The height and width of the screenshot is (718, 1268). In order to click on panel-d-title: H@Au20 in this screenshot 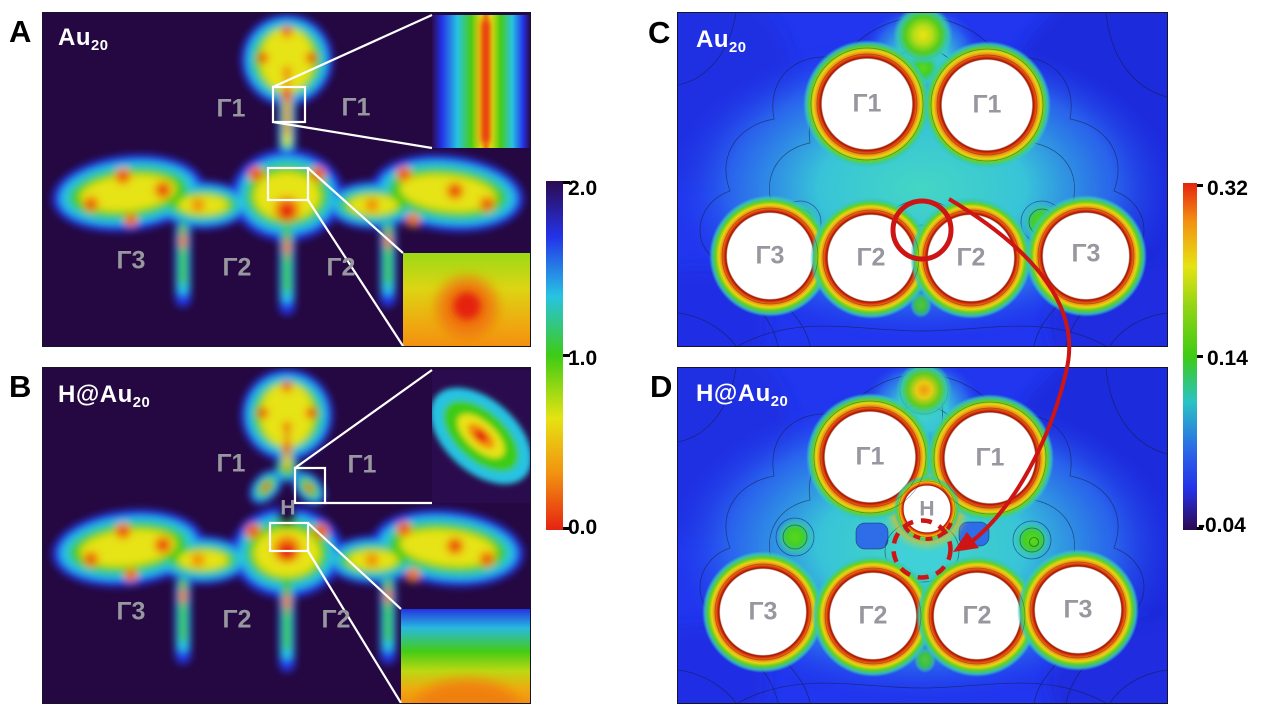, I will do `click(742, 395)`.